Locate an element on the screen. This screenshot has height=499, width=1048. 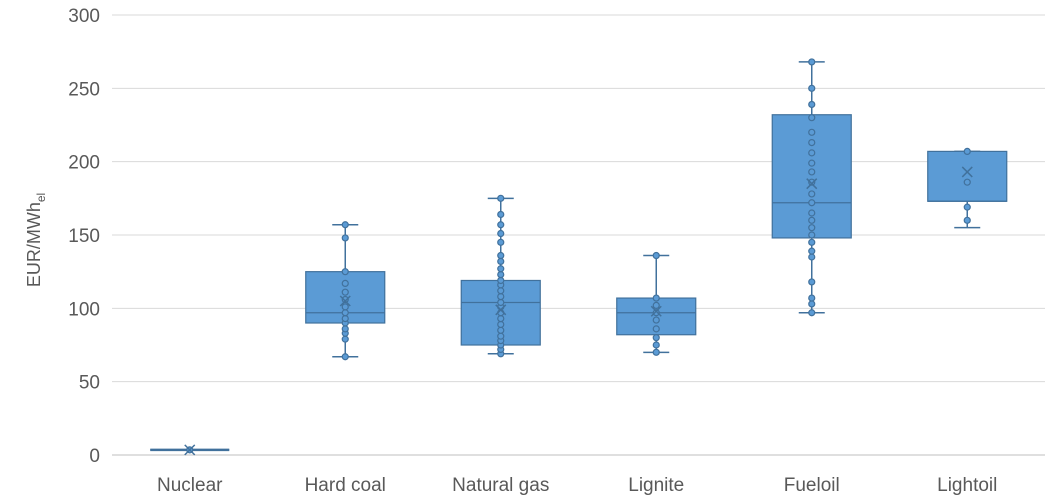
x-tick-label: Fueloil is located at coordinates (812, 485).